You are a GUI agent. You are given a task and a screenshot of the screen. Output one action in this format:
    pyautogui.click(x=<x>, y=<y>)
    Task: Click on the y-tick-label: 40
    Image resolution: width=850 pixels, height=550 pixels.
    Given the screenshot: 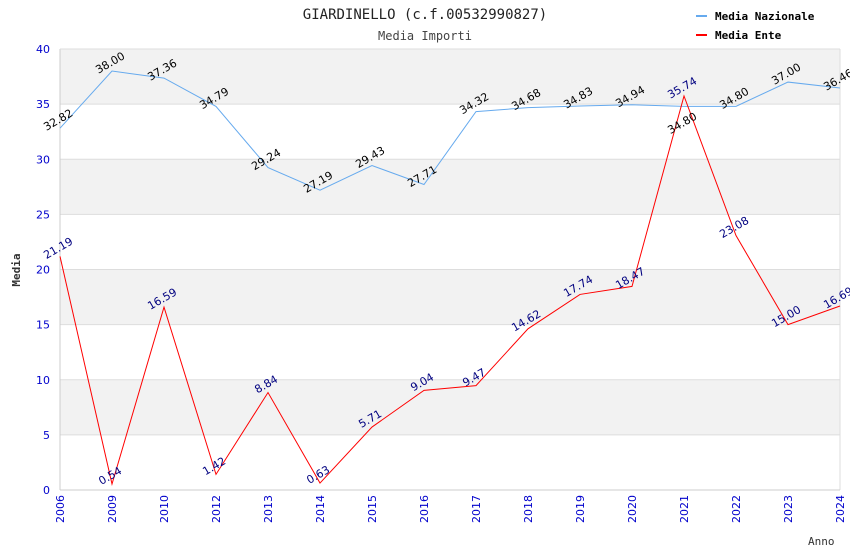 What is the action you would take?
    pyautogui.click(x=43, y=49)
    